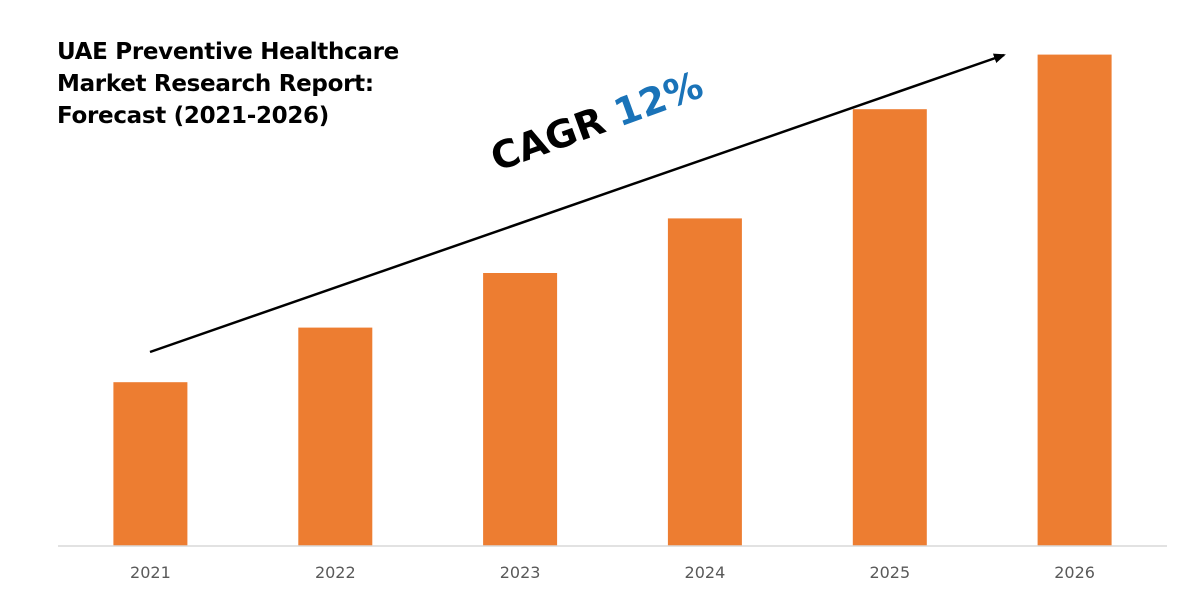 Image resolution: width=1200 pixels, height=600 pixels. I want to click on x-tick-label-2025: 2025, so click(889, 572).